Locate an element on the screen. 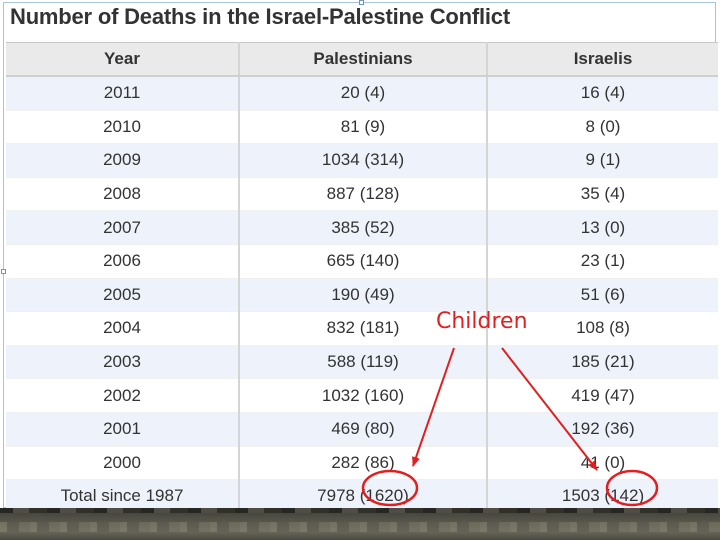 Image resolution: width=720 pixels, height=540 pixels. cell-palestinians: 469 (80) is located at coordinates (362, 429).